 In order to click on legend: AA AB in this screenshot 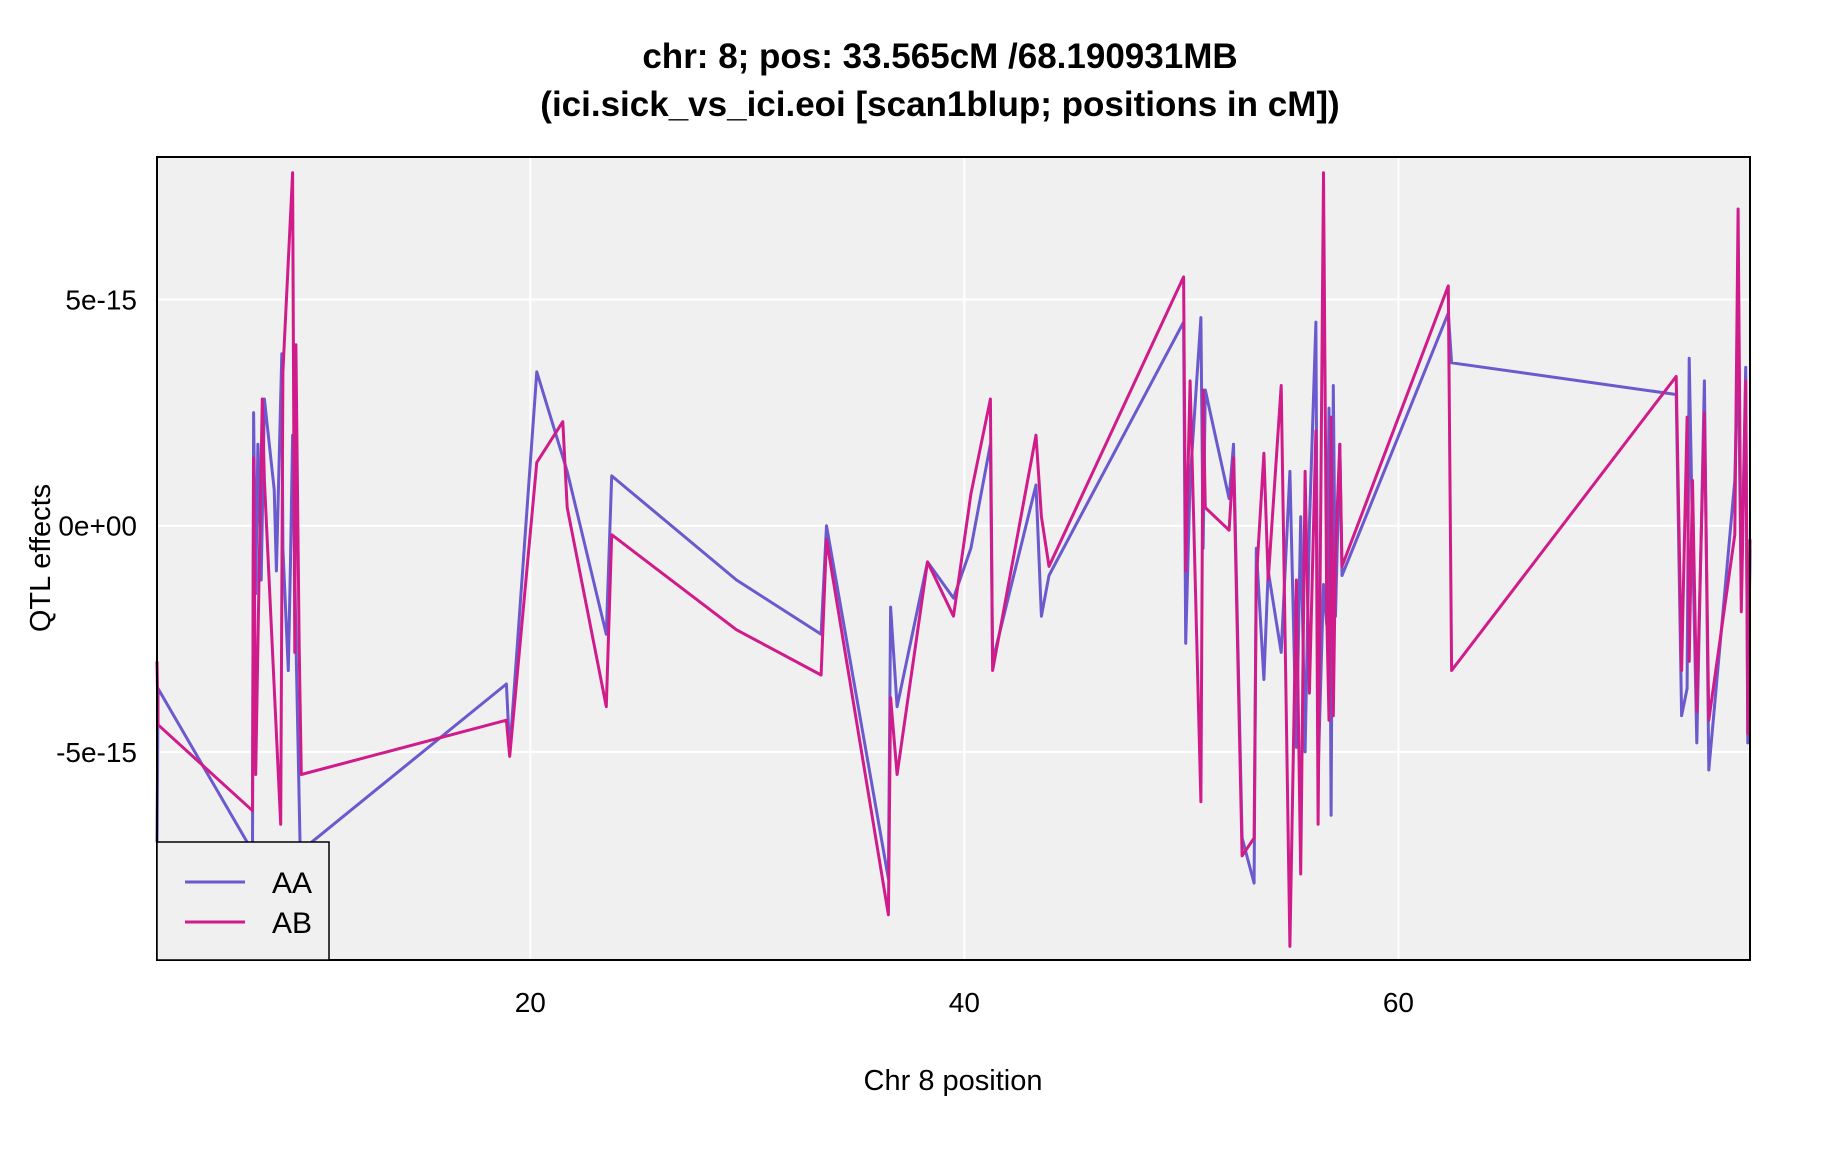, I will do `click(243, 901)`.